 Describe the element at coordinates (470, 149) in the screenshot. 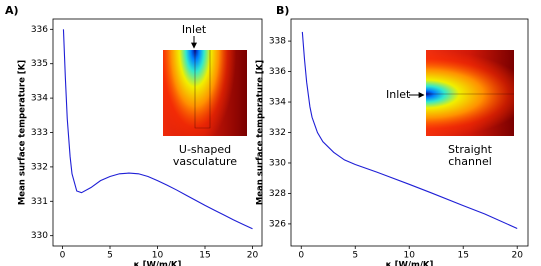

I see `inset-caption: Straight` at that location.